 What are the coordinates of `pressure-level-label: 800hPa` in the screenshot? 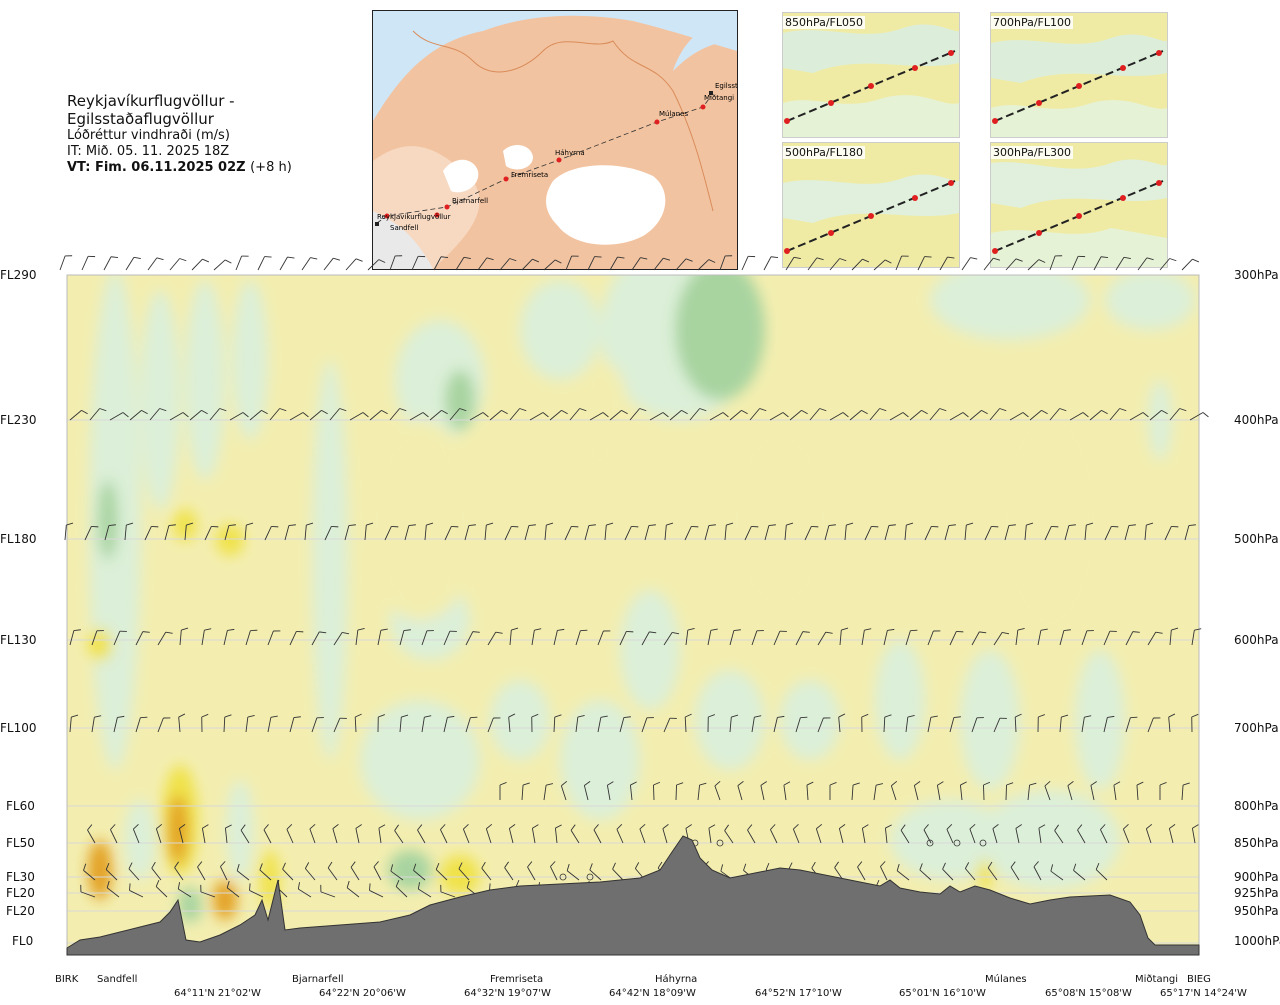 It's located at (1256, 806).